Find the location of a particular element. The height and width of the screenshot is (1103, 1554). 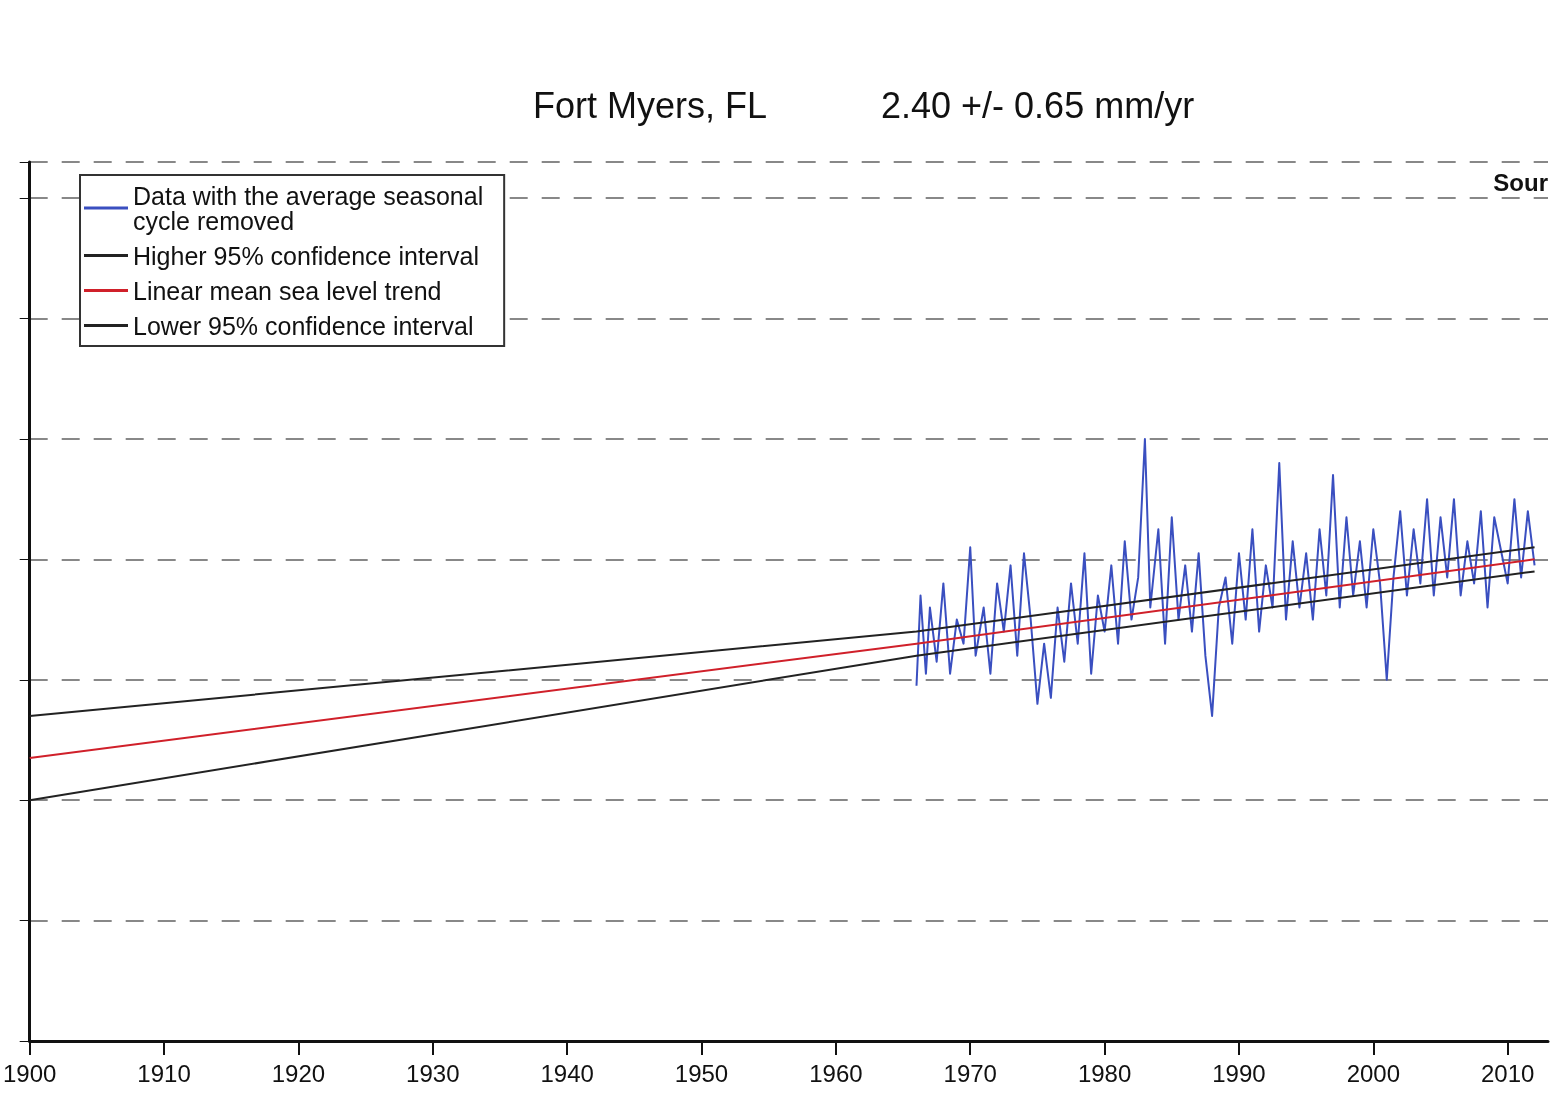

chart-subtitle: 2.40 +/- 0.65 mm/yr is located at coordinates (1038, 105).